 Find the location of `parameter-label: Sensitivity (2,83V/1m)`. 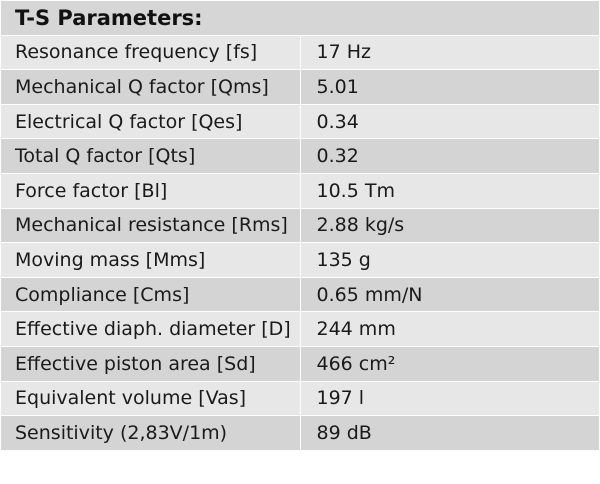

parameter-label: Sensitivity (2,83V/1m) is located at coordinates (150, 433).